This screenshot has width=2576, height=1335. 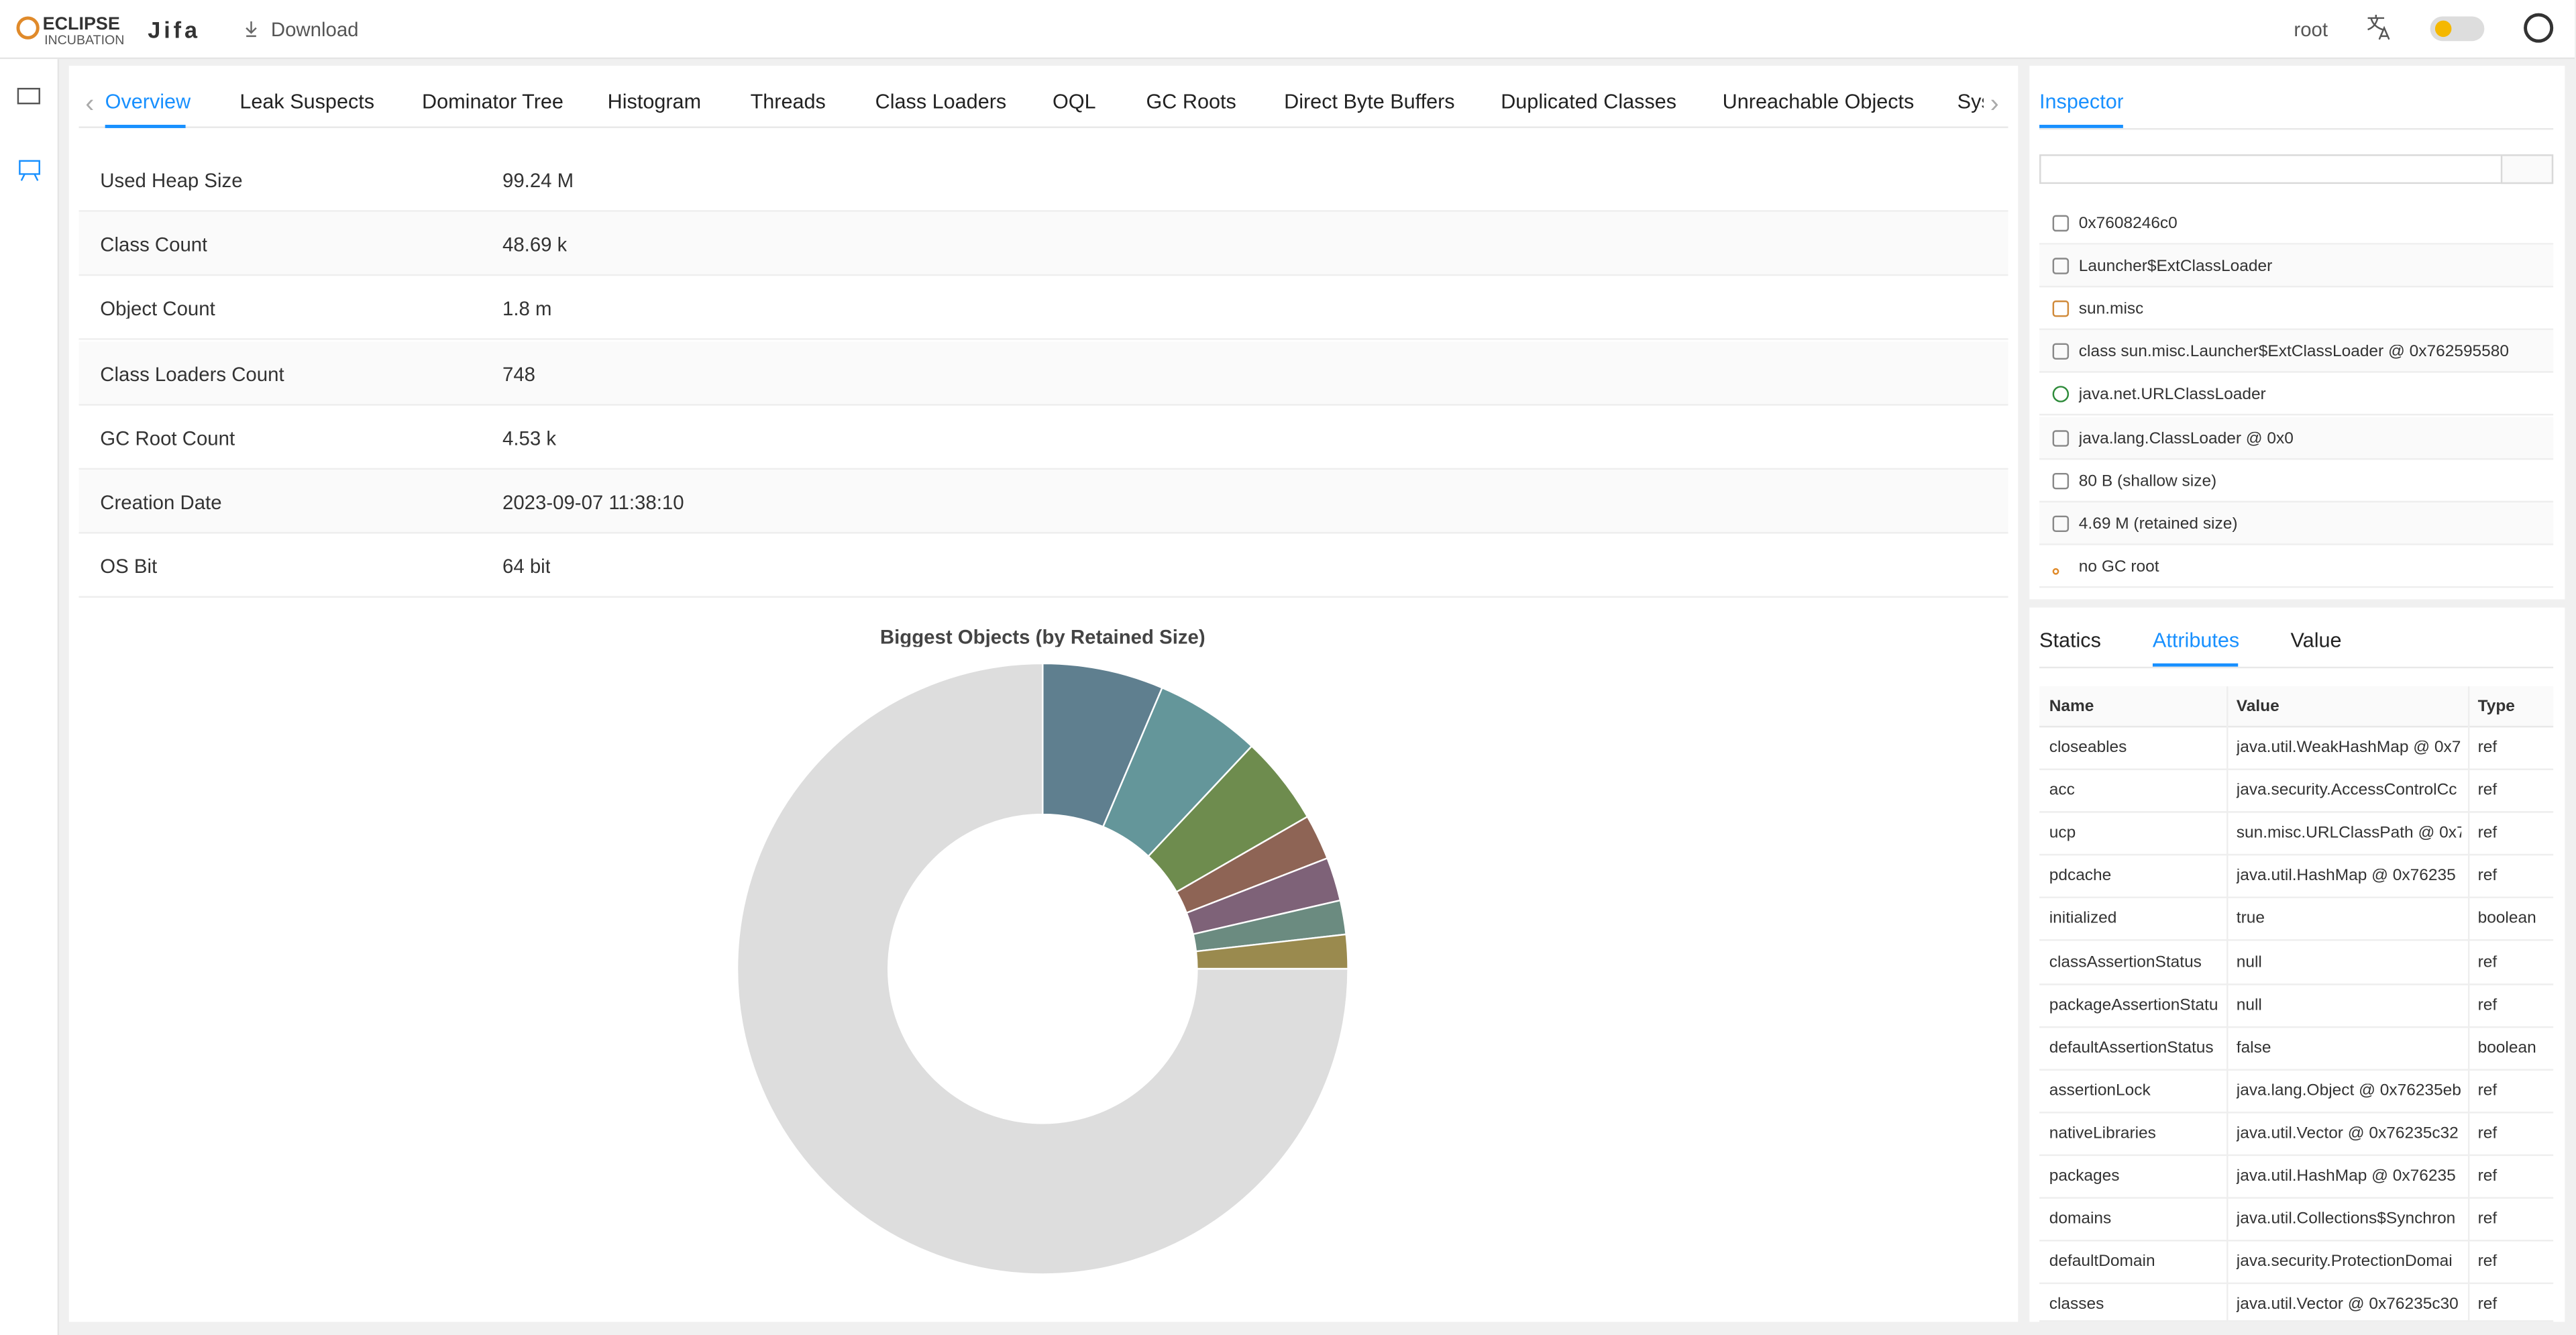 I want to click on row-value: 4.53 k, so click(x=529, y=438).